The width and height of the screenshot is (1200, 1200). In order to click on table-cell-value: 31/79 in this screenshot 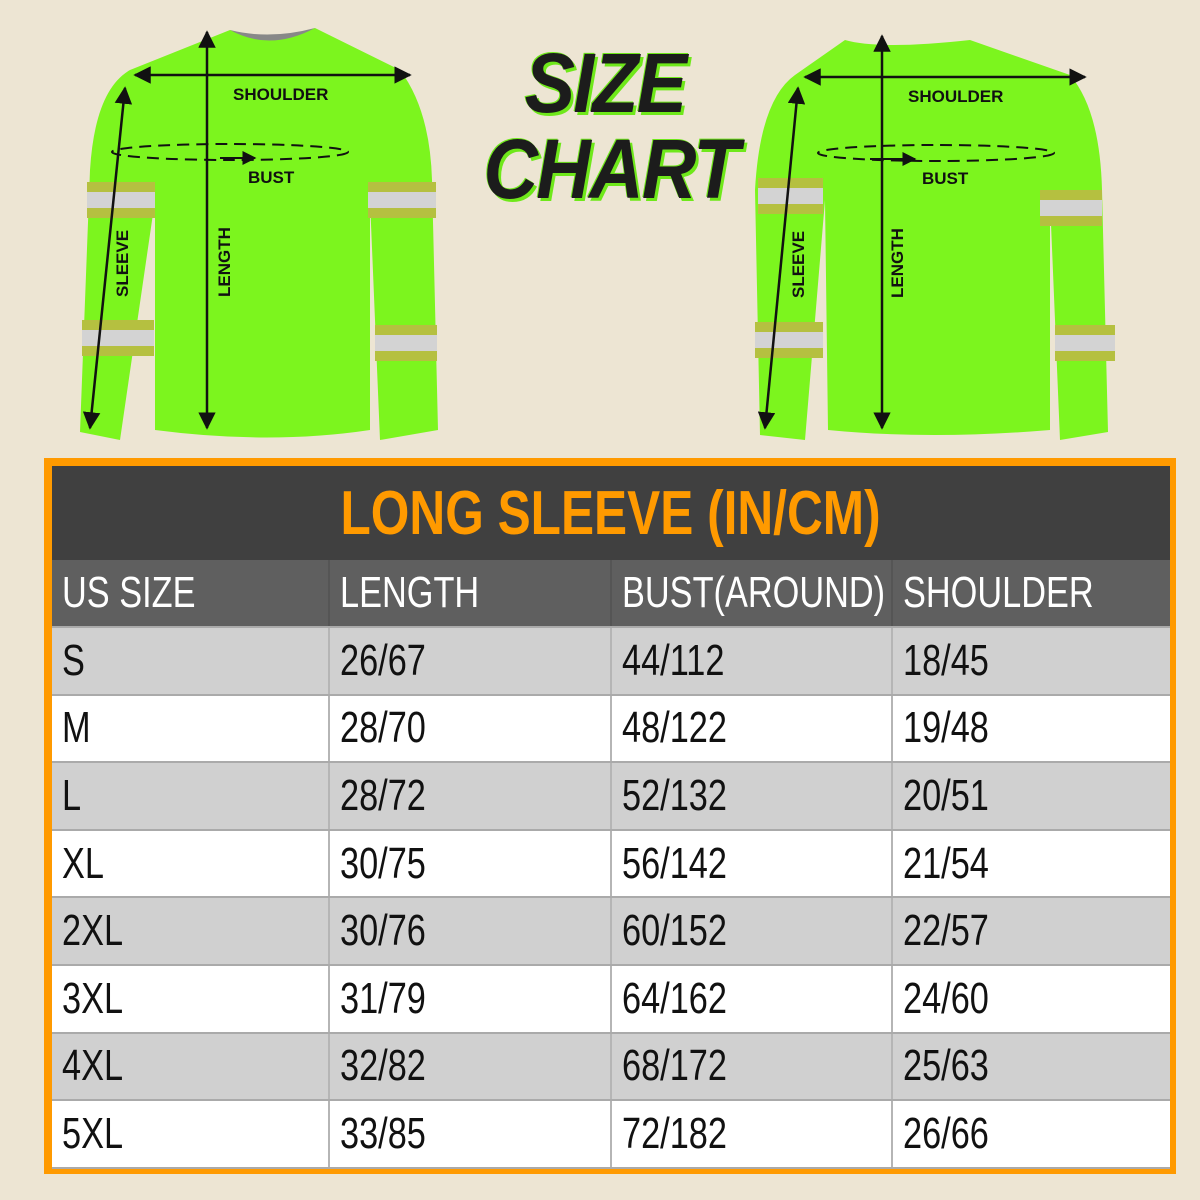, I will do `click(383, 998)`.